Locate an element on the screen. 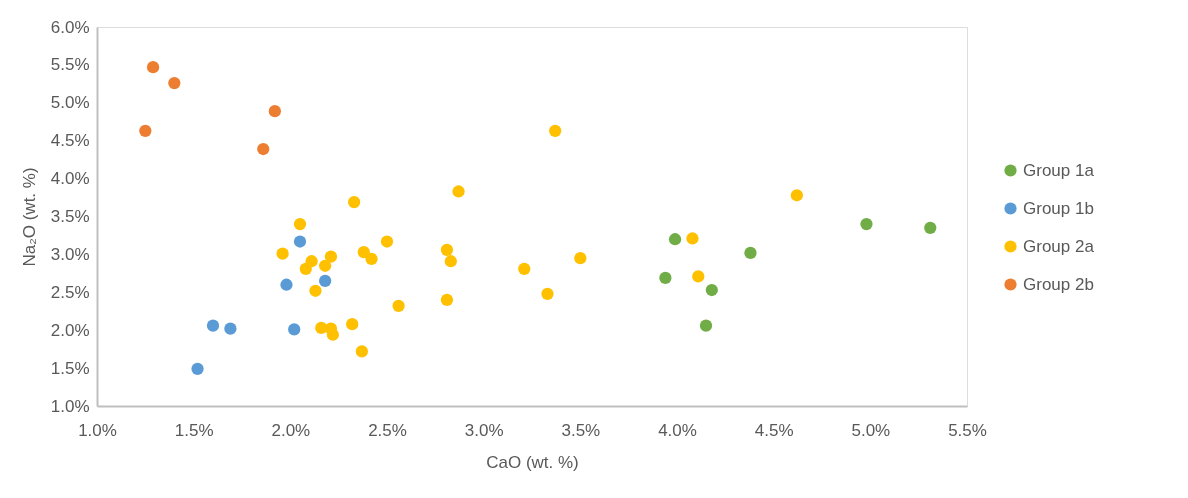  x-tick-label: 3.0% is located at coordinates (484, 430).